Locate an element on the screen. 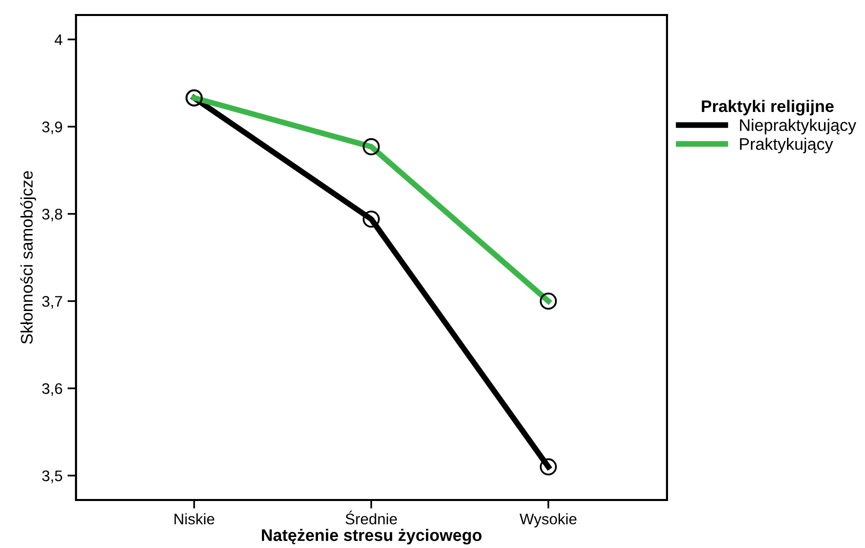  y-axis-title: Skłonności samobójcze is located at coordinates (28, 257).